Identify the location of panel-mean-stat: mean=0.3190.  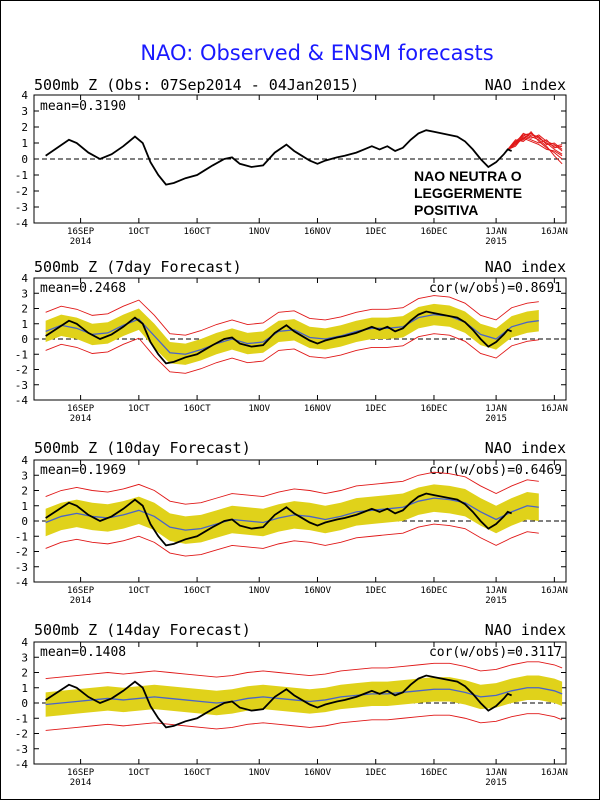
(83, 106).